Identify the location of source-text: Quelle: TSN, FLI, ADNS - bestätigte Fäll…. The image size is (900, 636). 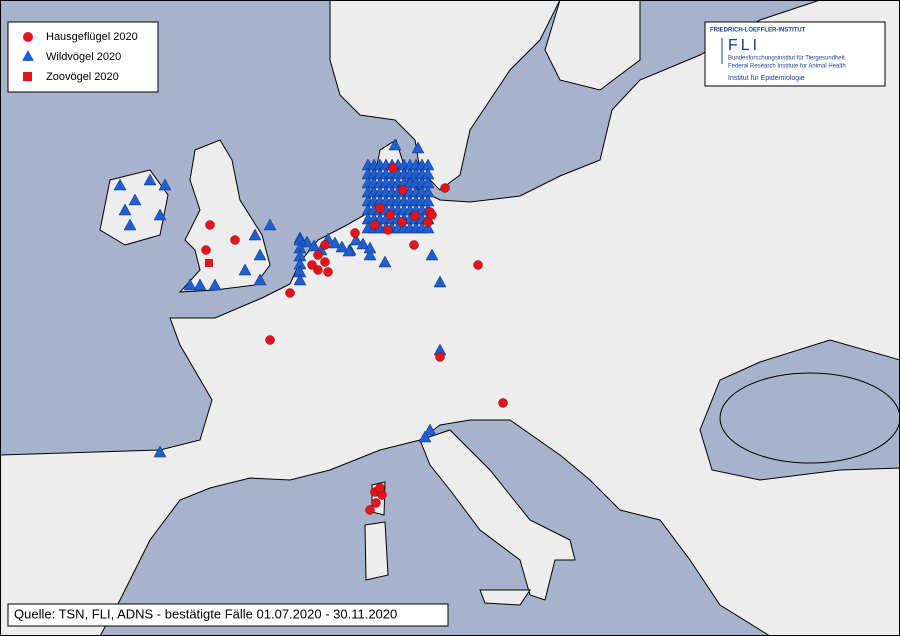
(205, 613).